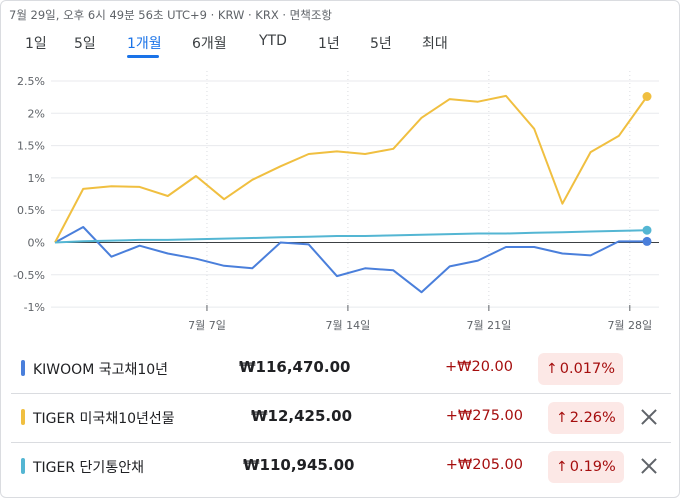 The image size is (680, 498). I want to click on series-end-dot-kiwoom, so click(647, 241).